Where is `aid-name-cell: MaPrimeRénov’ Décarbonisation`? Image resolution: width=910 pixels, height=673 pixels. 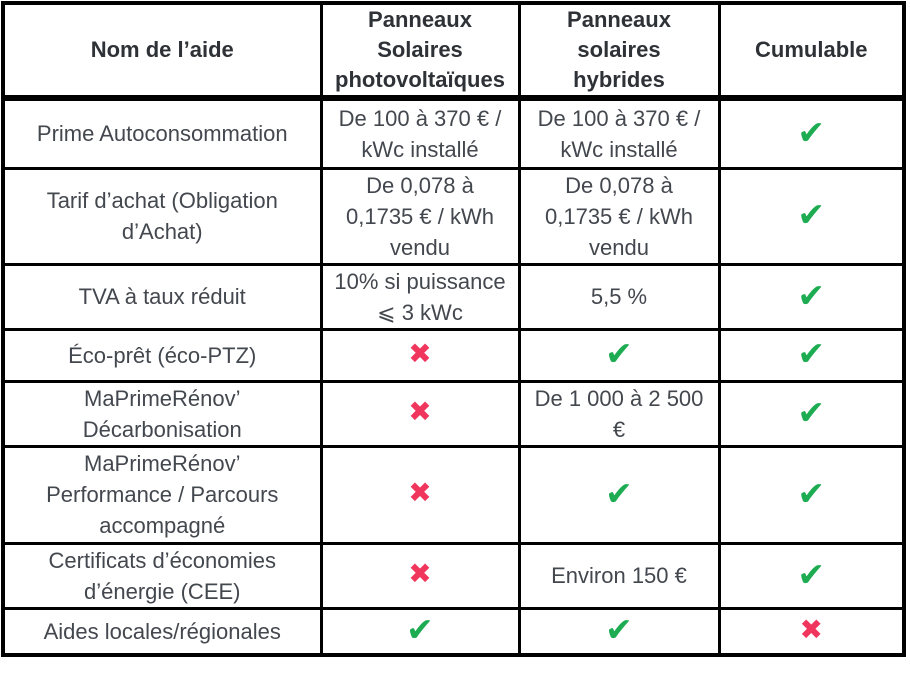 aid-name-cell: MaPrimeRénov’ Décarbonisation is located at coordinates (162, 413).